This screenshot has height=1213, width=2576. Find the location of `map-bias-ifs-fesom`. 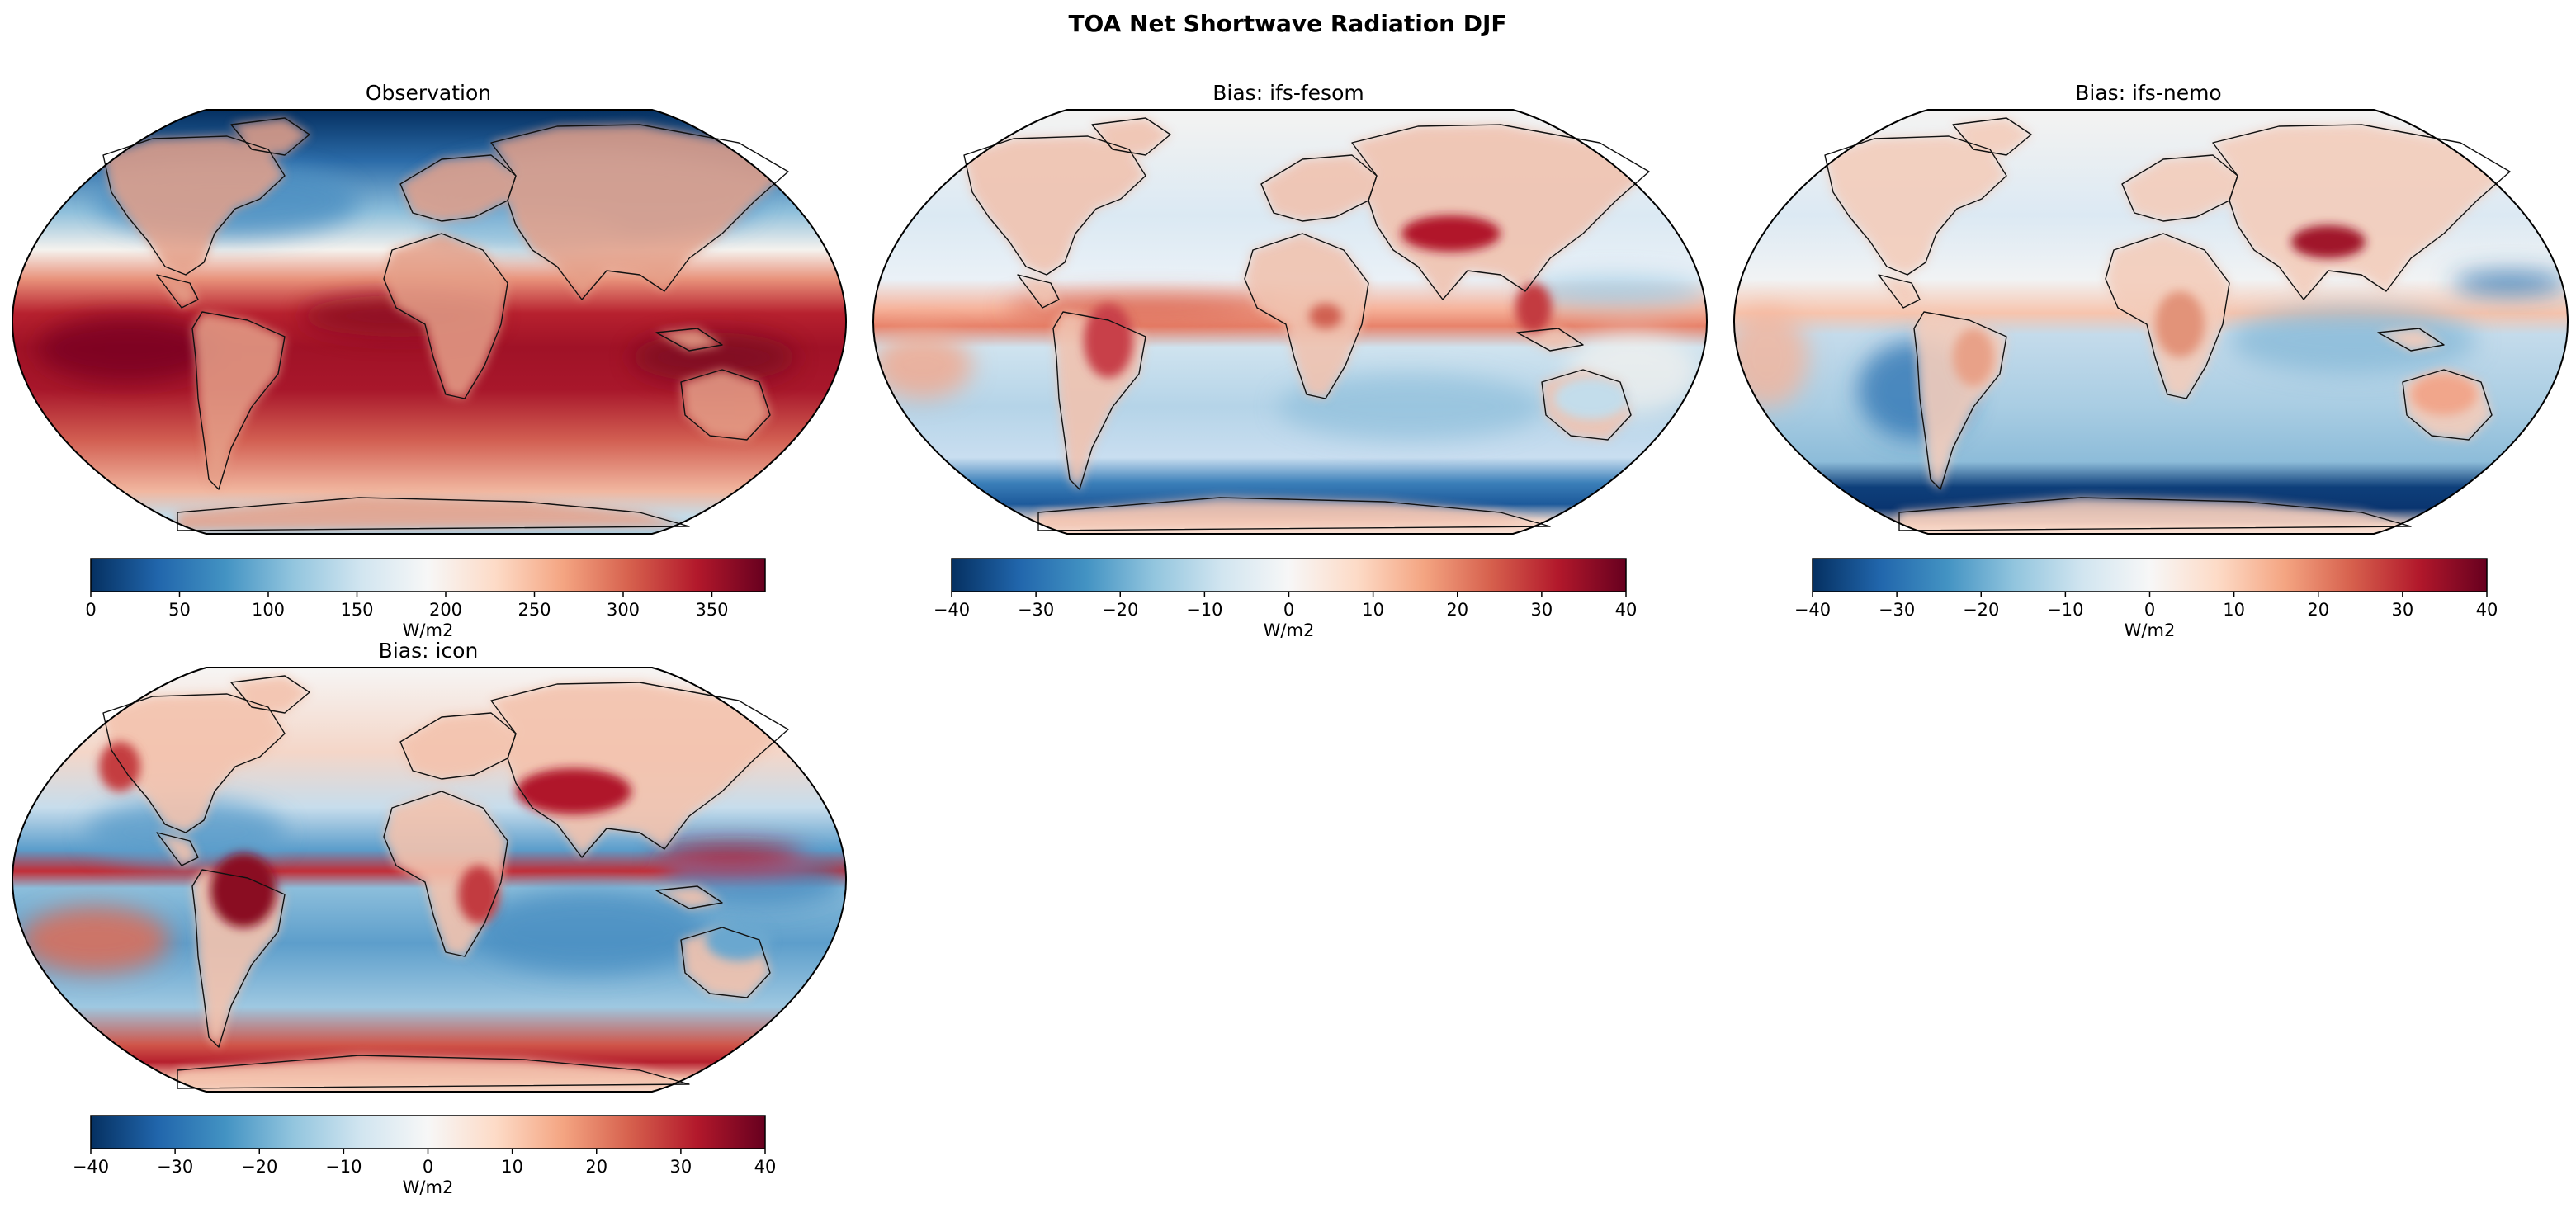

map-bias-ifs-fesom is located at coordinates (1290, 322).